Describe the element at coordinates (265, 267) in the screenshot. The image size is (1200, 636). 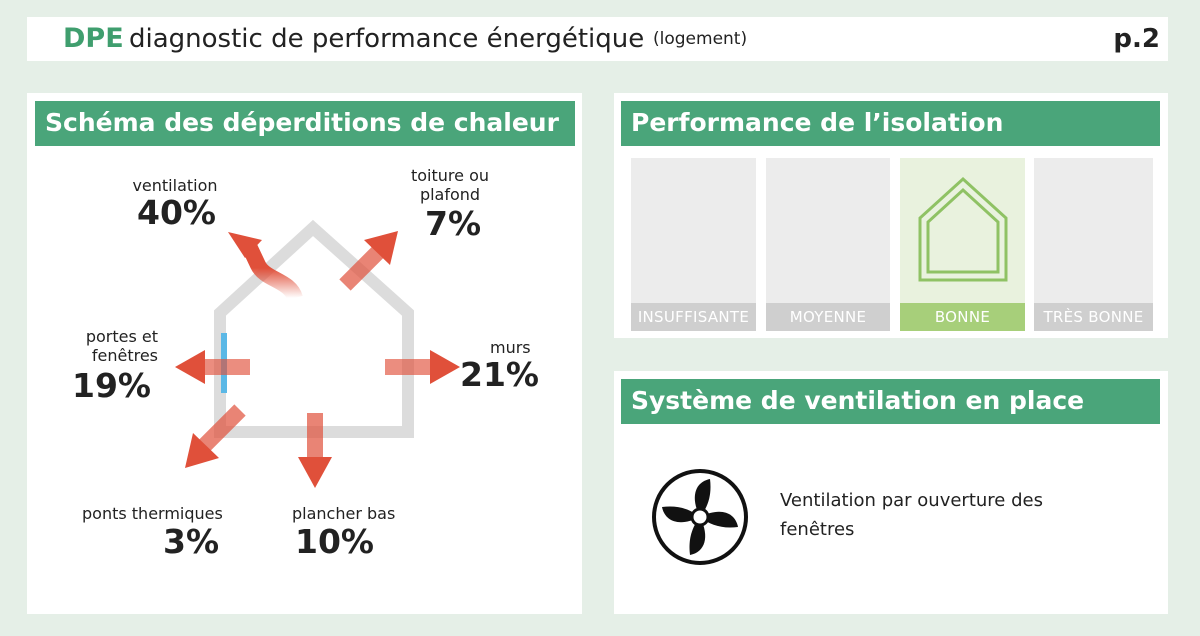
I see `arrow-ventilation` at that location.